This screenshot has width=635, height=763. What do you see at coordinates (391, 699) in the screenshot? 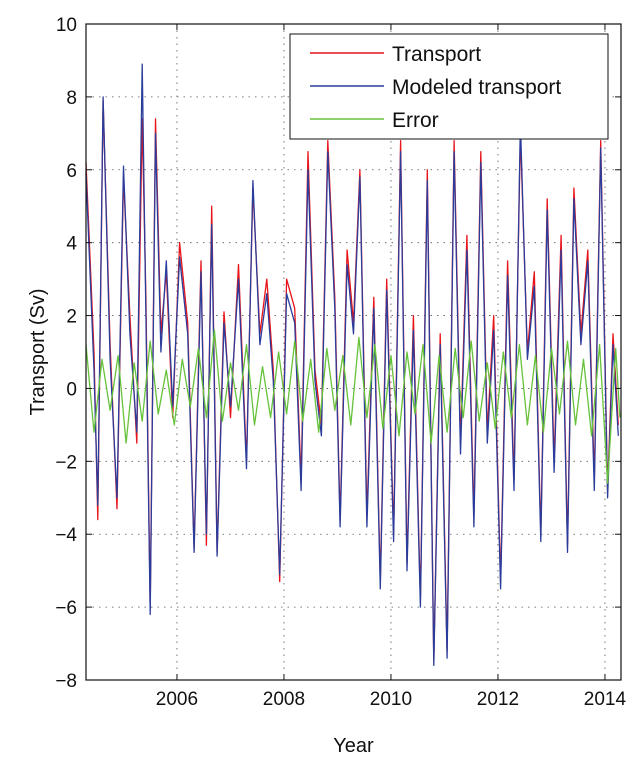
I see `x-tick-label: 2010` at bounding box center [391, 699].